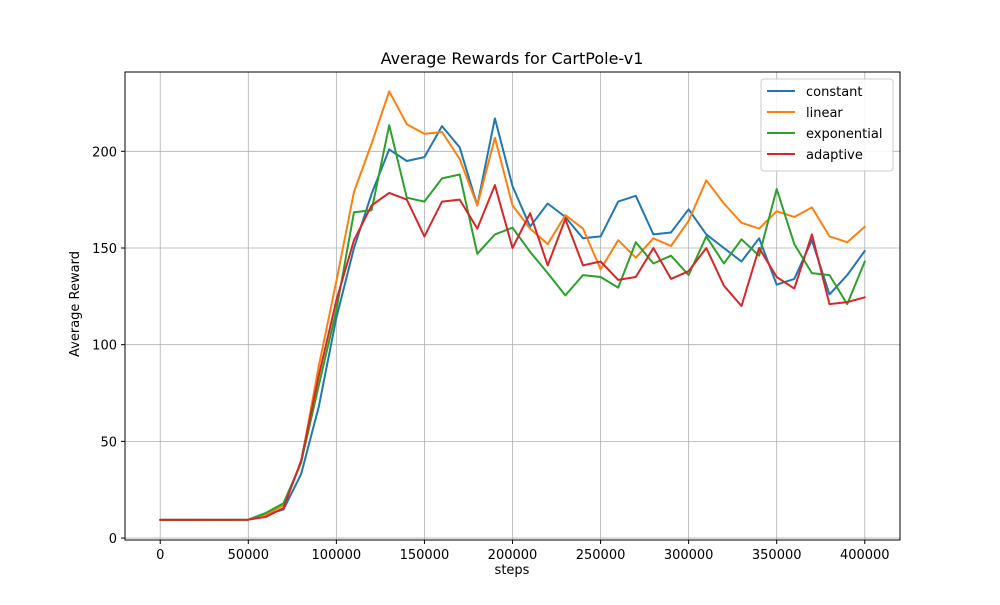 Image resolution: width=1000 pixels, height=605 pixels. I want to click on legend-label-constant: constant, so click(834, 92).